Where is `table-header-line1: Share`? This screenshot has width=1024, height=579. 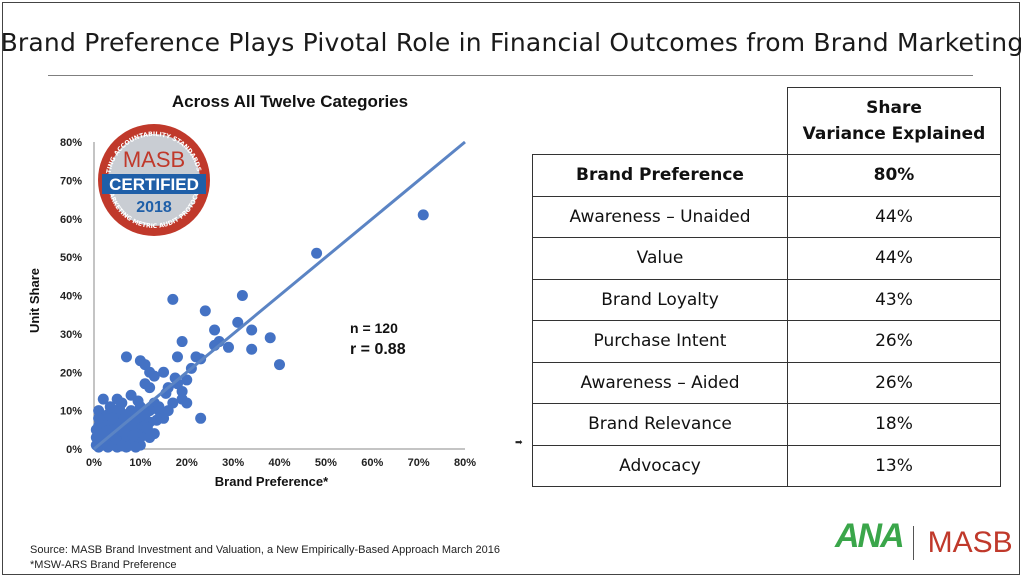 table-header-line1: Share is located at coordinates (894, 108).